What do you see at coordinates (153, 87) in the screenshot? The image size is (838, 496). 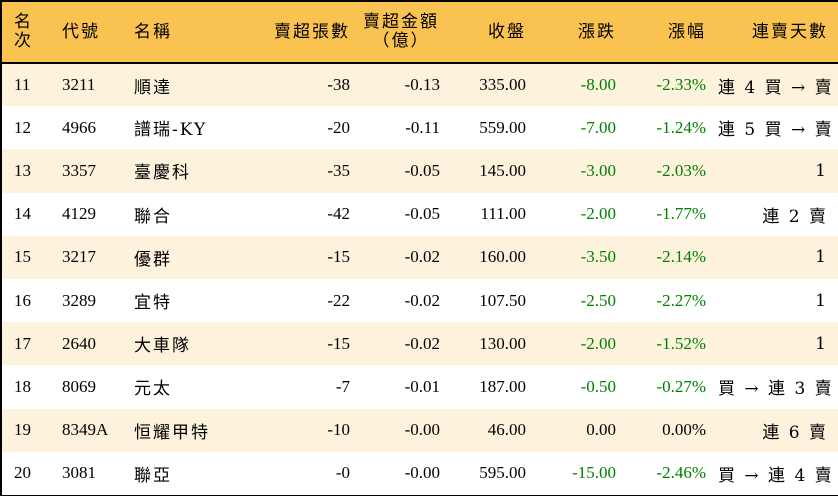 I see `cell-name: 順達` at bounding box center [153, 87].